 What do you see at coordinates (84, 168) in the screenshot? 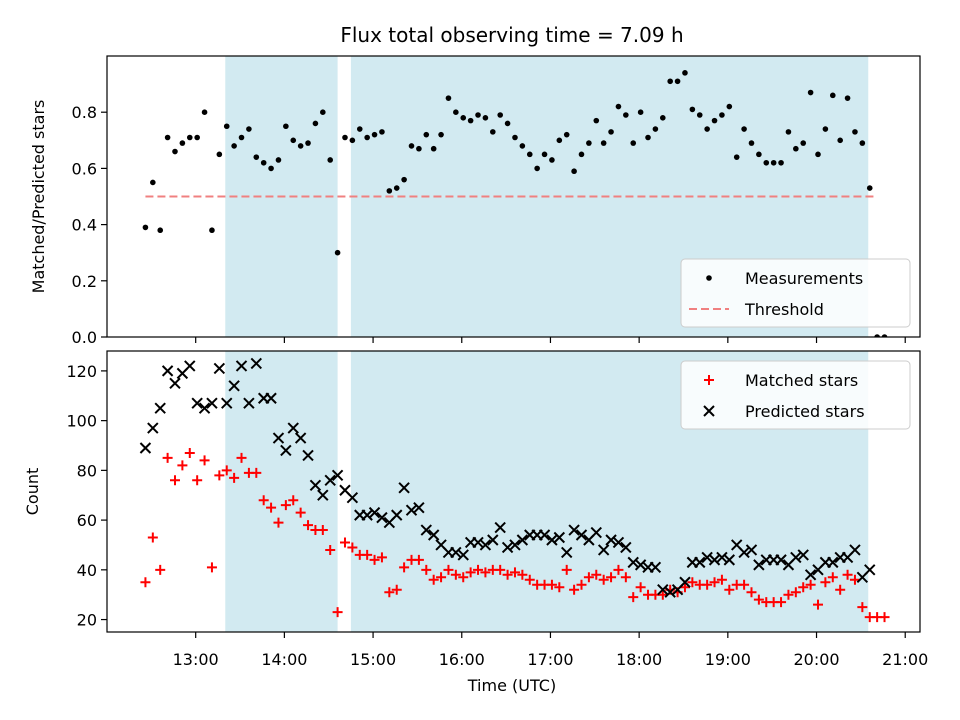
I see `y-tick-label-0-3: 0.6` at bounding box center [84, 168].